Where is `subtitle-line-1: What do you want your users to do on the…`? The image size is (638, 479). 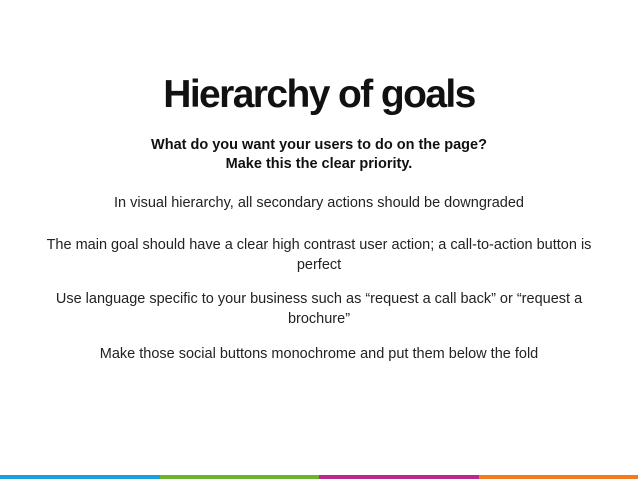
subtitle-line-1: What do you want your users to do on the… is located at coordinates (319, 145).